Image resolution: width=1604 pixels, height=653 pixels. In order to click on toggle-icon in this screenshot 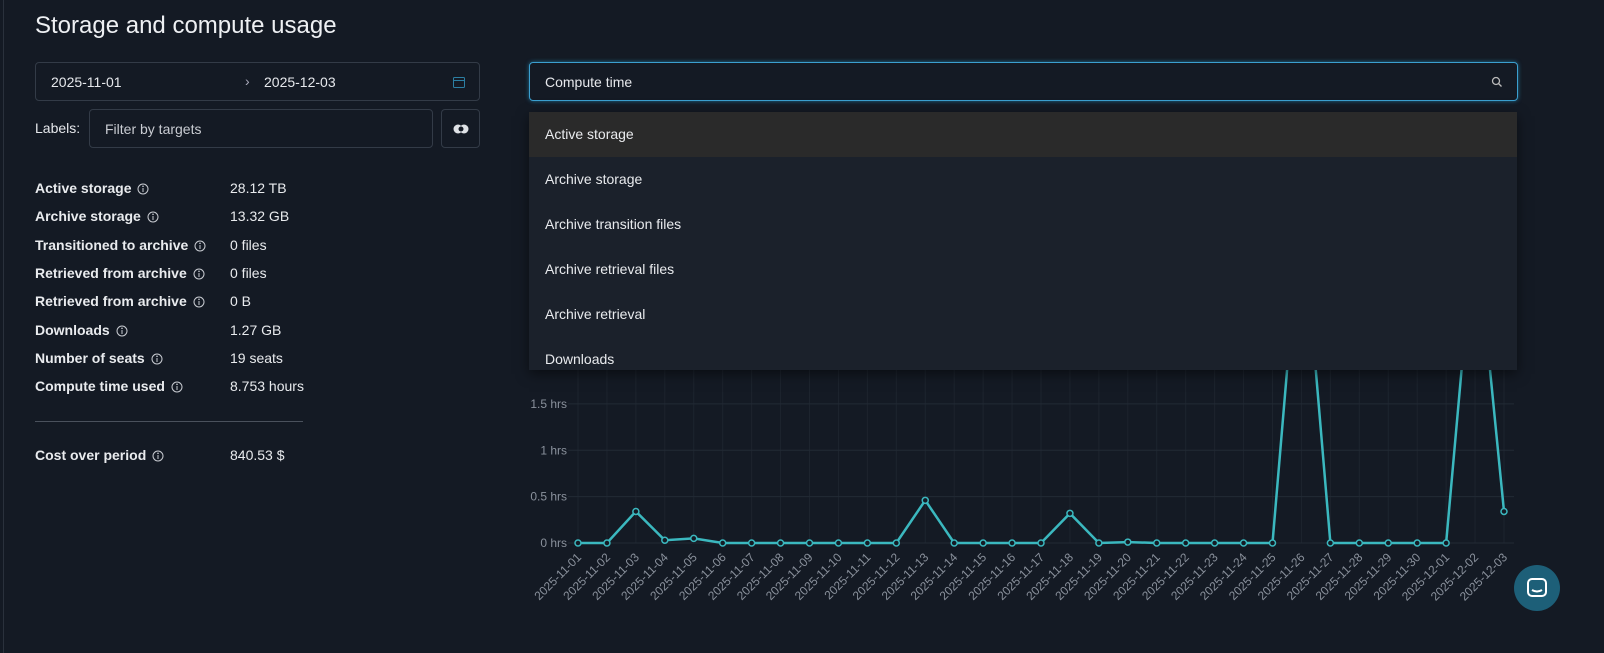, I will do `click(461, 129)`.